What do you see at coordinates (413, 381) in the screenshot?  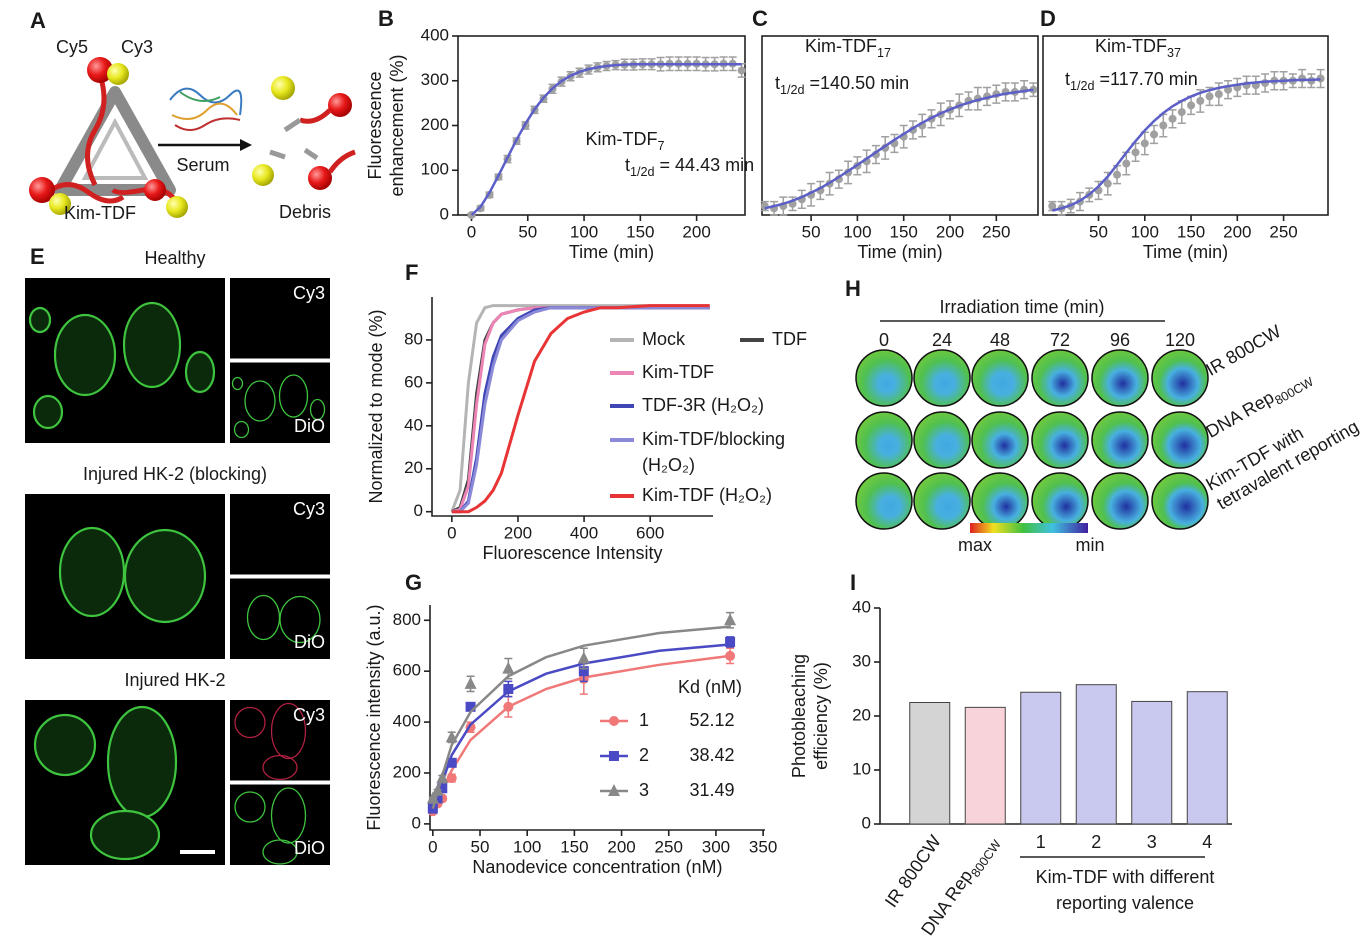 I see `y-tick-label: 60` at bounding box center [413, 381].